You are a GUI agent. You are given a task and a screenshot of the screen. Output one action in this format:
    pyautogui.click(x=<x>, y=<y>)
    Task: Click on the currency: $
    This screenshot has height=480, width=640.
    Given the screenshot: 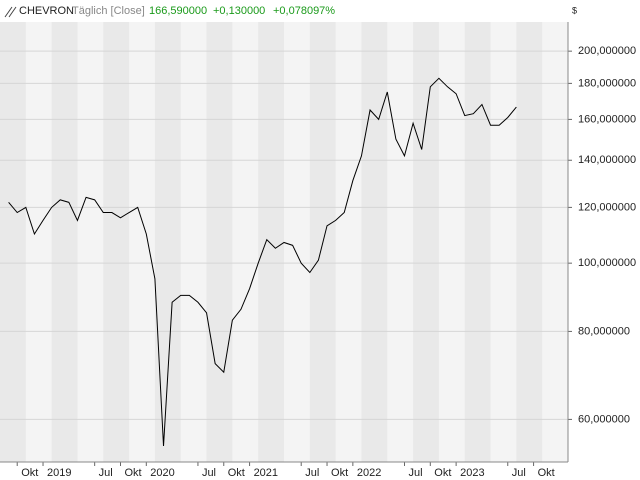 What is the action you would take?
    pyautogui.click(x=574, y=10)
    